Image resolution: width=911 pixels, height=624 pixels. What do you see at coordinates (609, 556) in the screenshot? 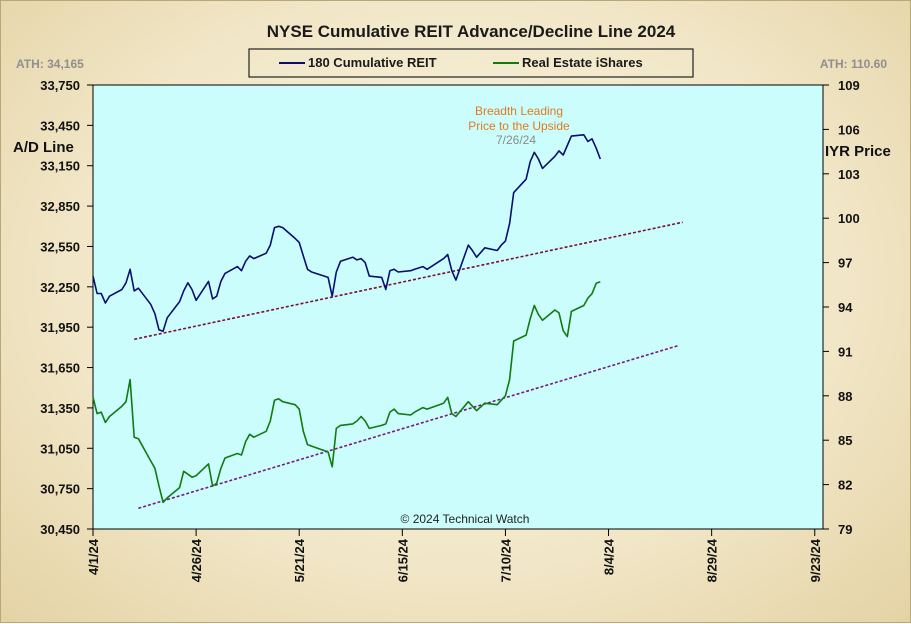
I see `x-tick-label: 8/4/24` at bounding box center [609, 556].